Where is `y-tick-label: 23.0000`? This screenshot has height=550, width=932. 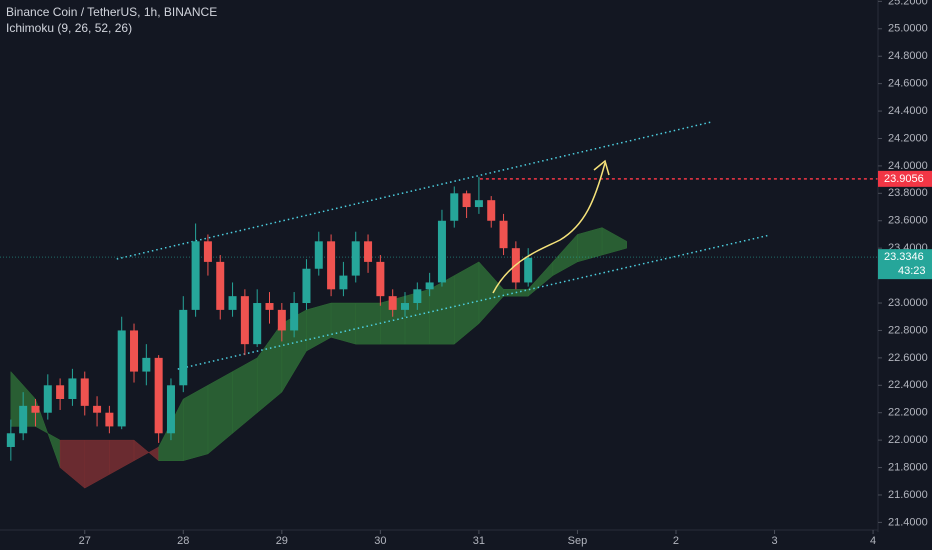
y-tick-label: 23.0000 is located at coordinates (908, 303).